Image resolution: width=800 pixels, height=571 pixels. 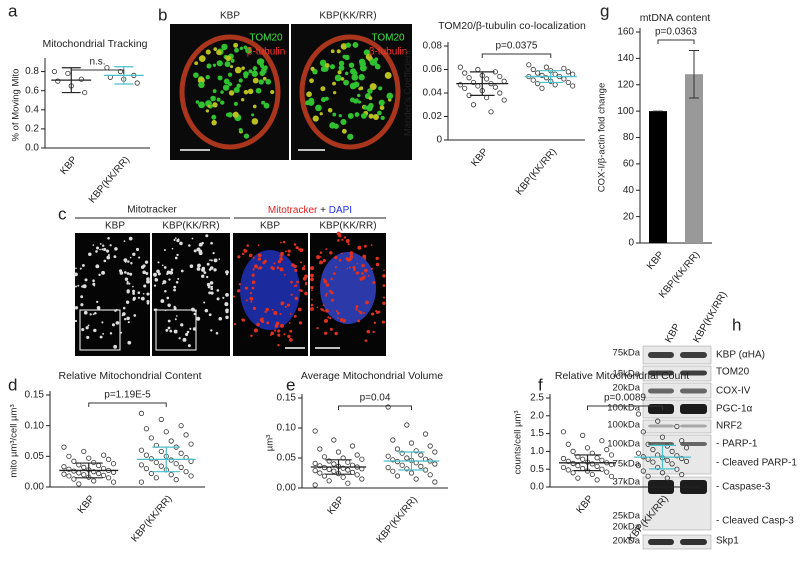 What do you see at coordinates (693, 444) in the screenshot?
I see `blot-band` at bounding box center [693, 444].